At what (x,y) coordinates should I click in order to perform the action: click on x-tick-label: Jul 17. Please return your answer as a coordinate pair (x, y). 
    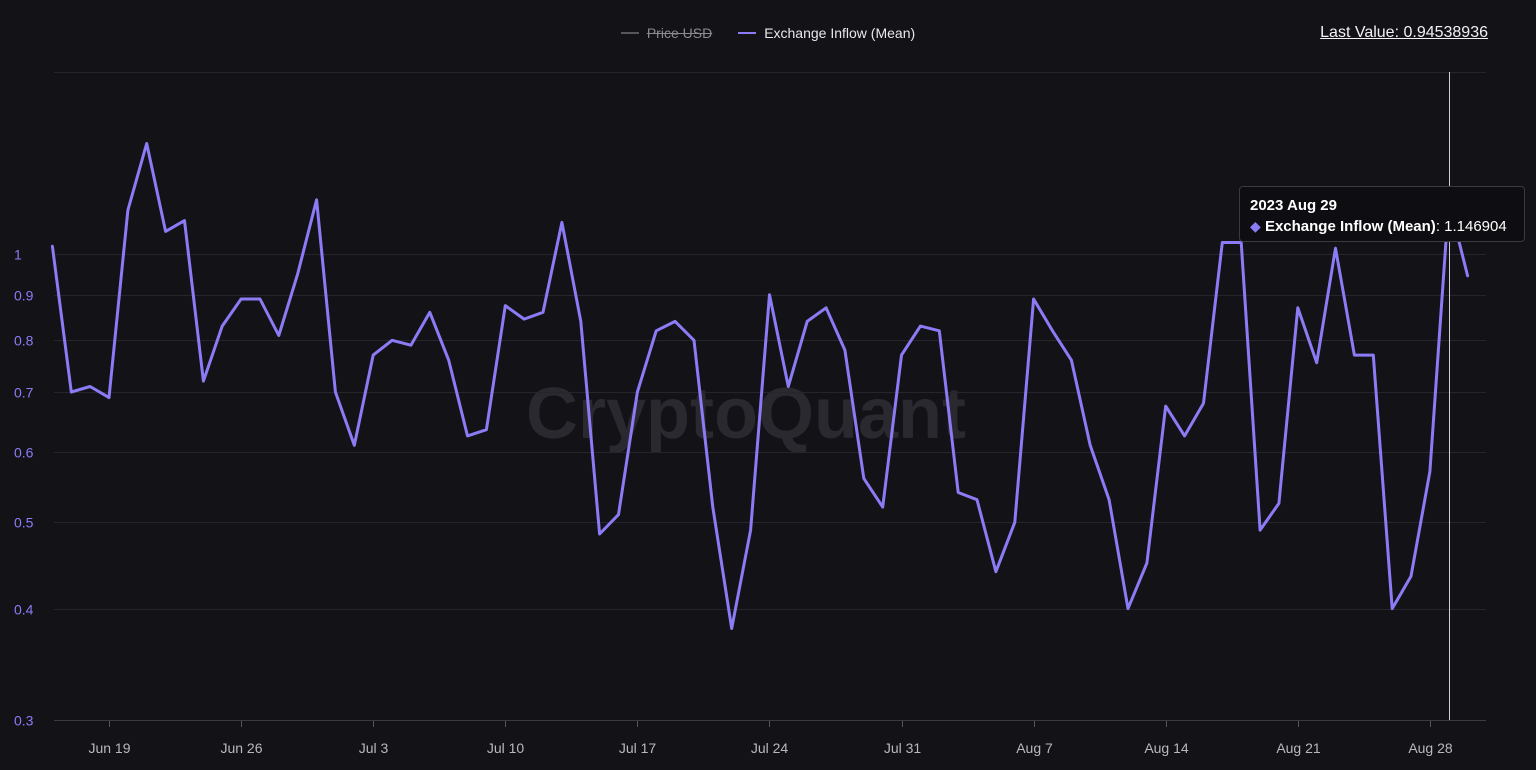
    Looking at the image, I should click on (638, 748).